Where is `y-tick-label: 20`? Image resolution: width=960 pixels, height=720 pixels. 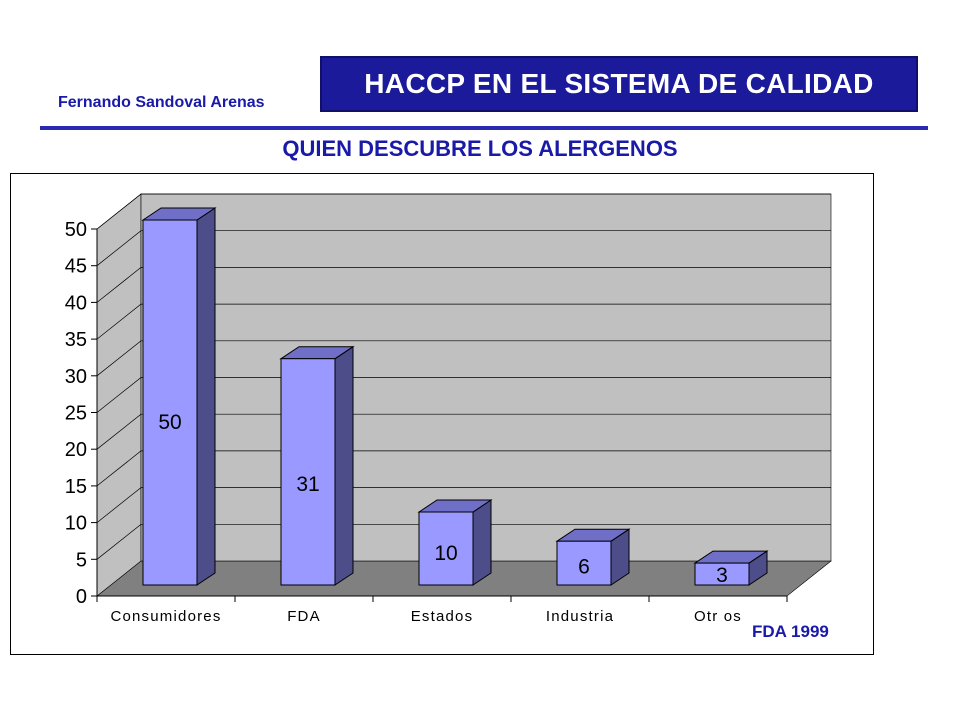 y-tick-label: 20 is located at coordinates (76, 450).